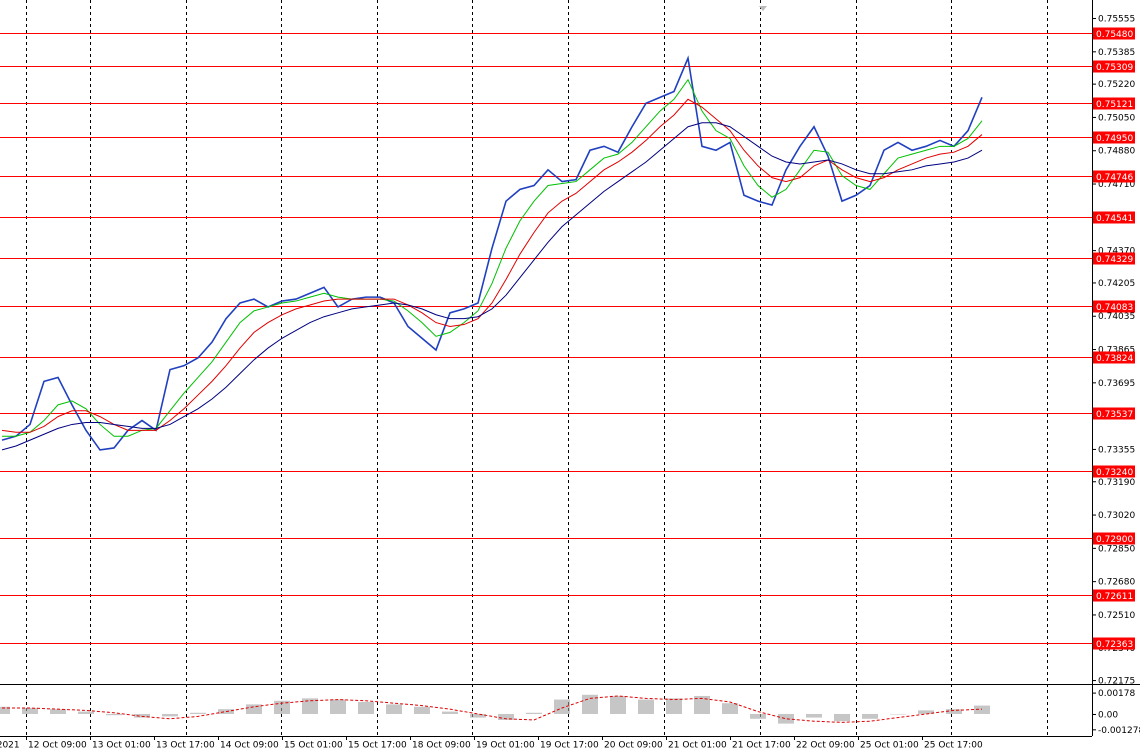 This screenshot has height=754, width=1140. I want to click on x-tick-label: 13 Oct 01:00, so click(121, 746).